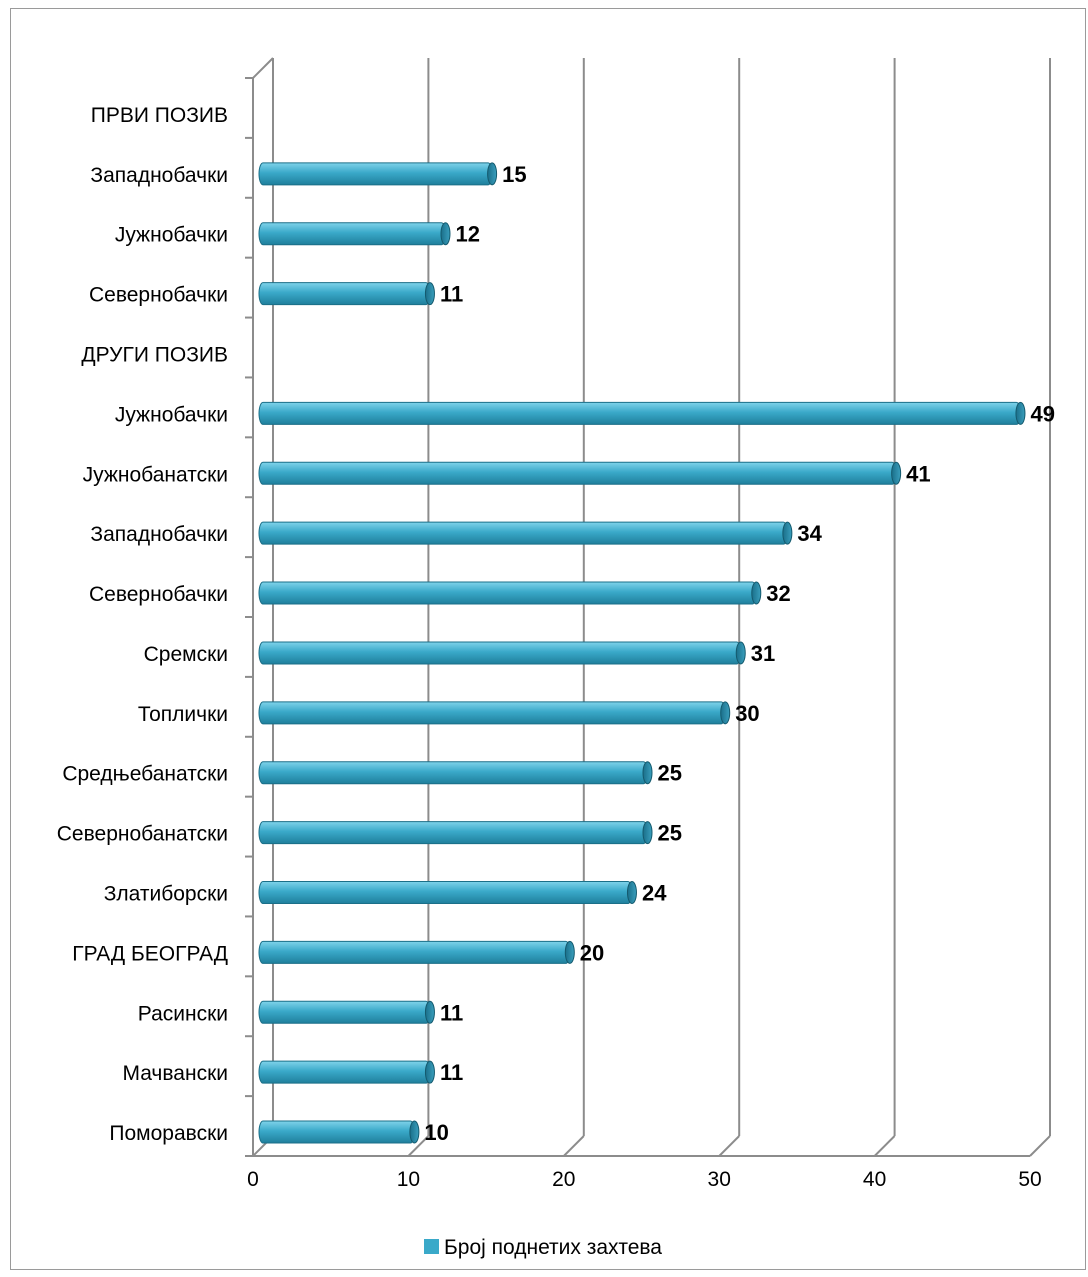 The height and width of the screenshot is (1277, 1088). Describe the element at coordinates (168, 1133) in the screenshot. I see `category-label: Поморавски` at that location.